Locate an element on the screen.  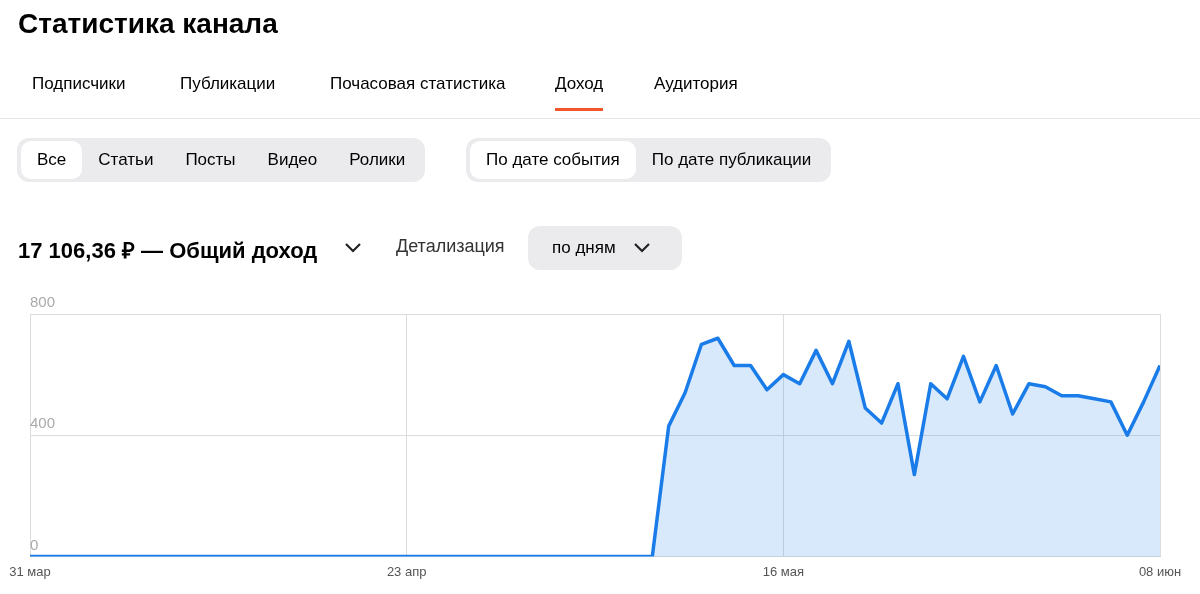
chart-title: Статистика канала is located at coordinates (148, 24).